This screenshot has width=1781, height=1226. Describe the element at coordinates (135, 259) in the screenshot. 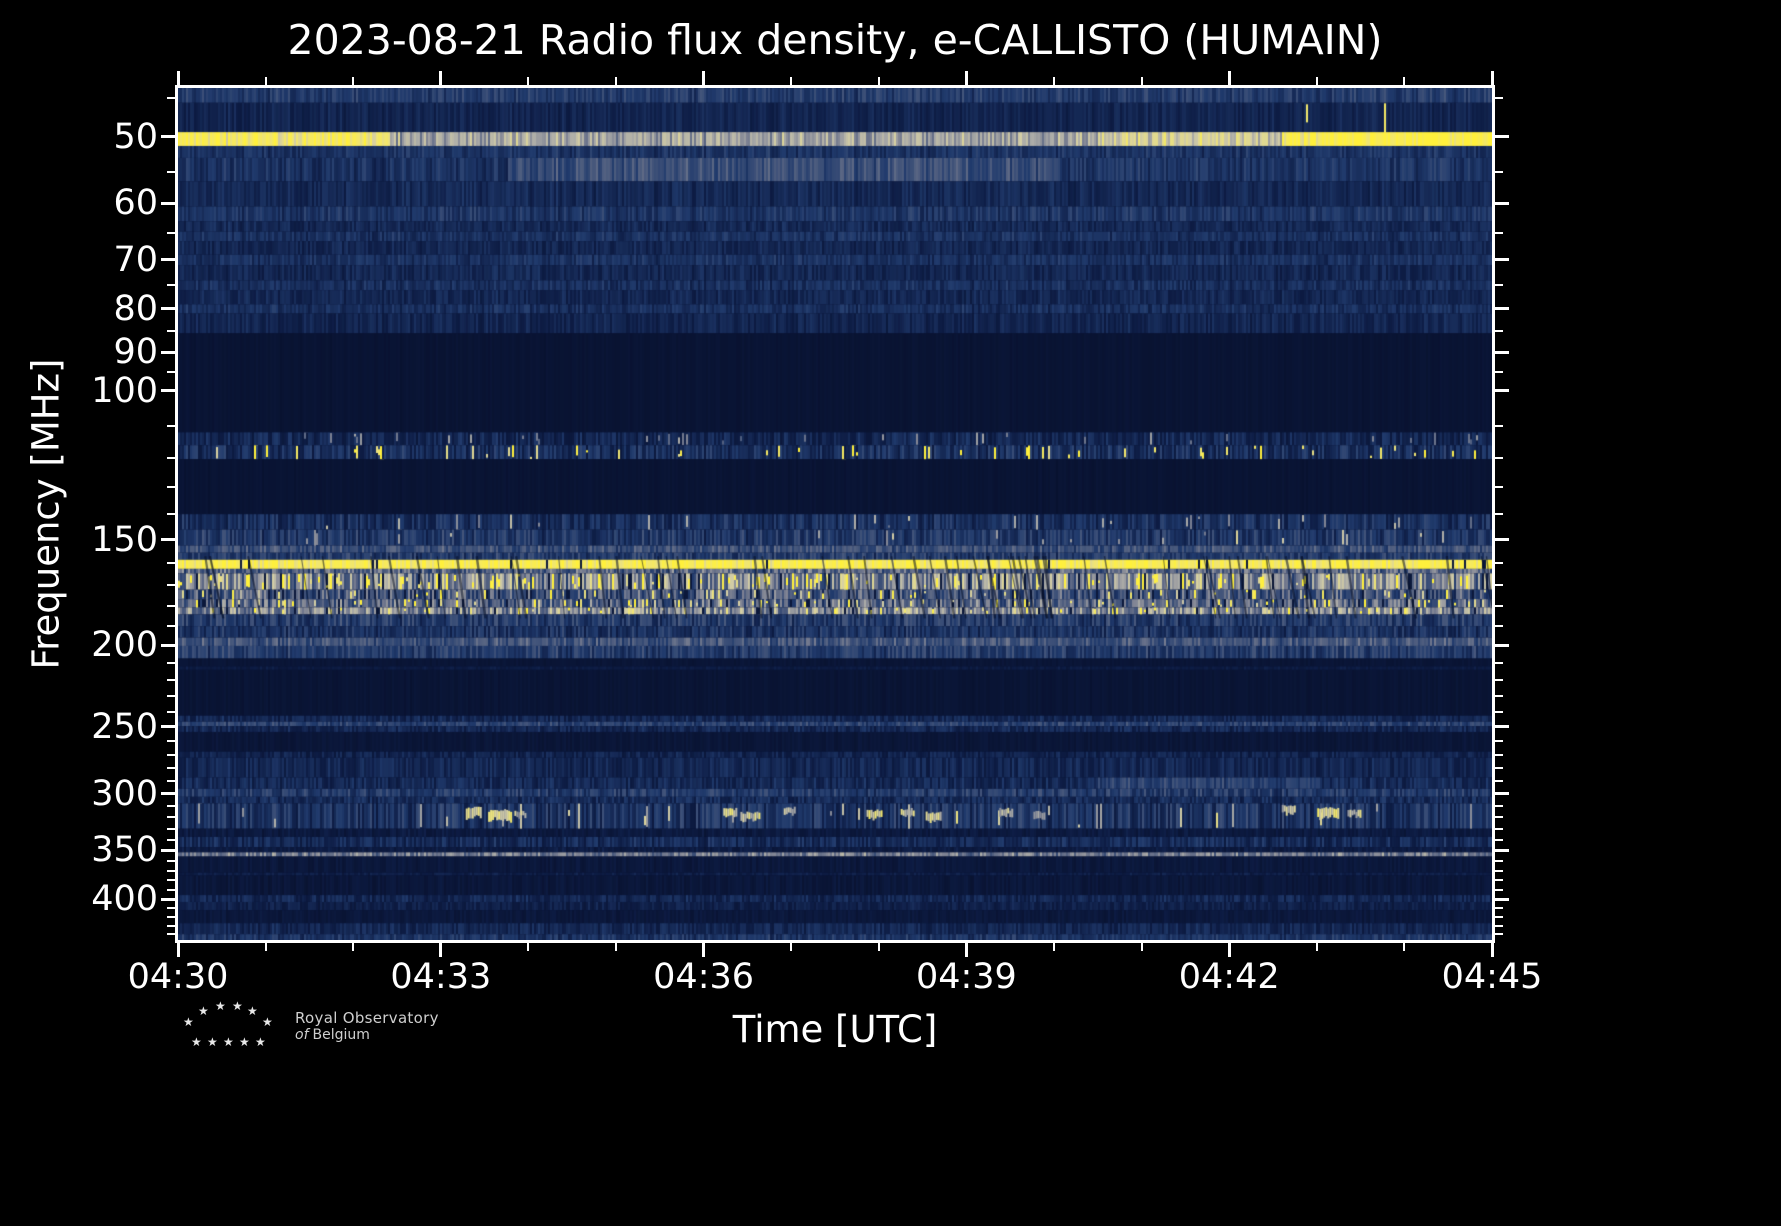

I see `y-tick-label: 70` at that location.